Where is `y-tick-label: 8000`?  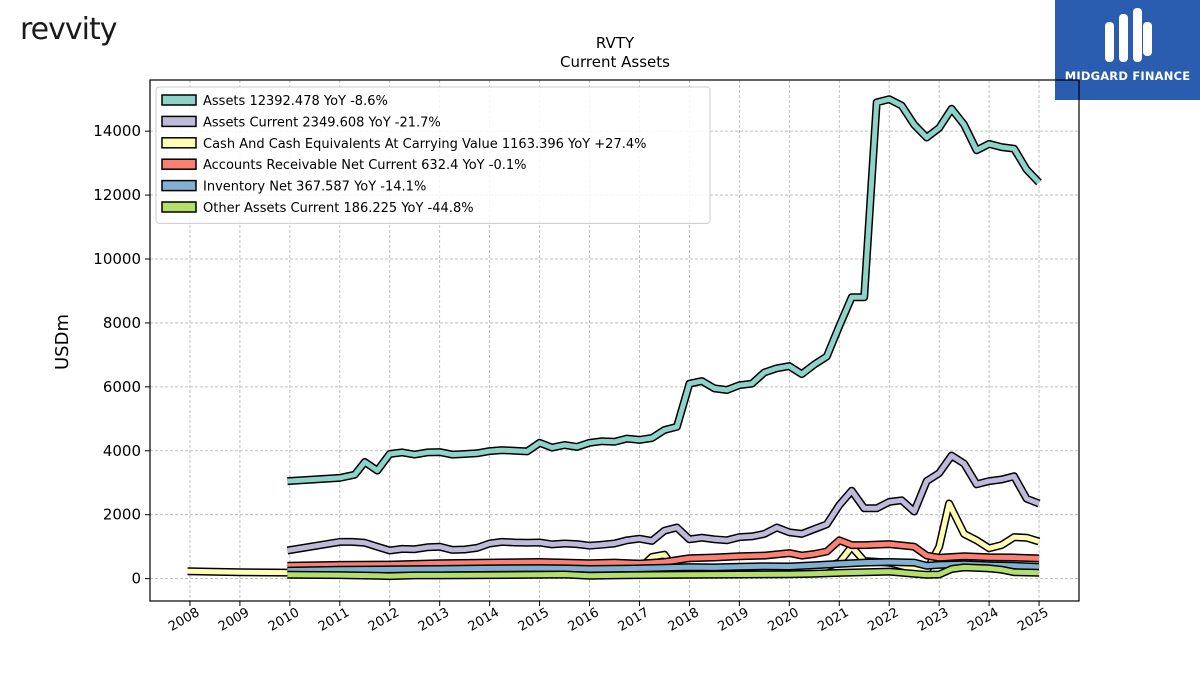
y-tick-label: 8000 is located at coordinates (122, 323).